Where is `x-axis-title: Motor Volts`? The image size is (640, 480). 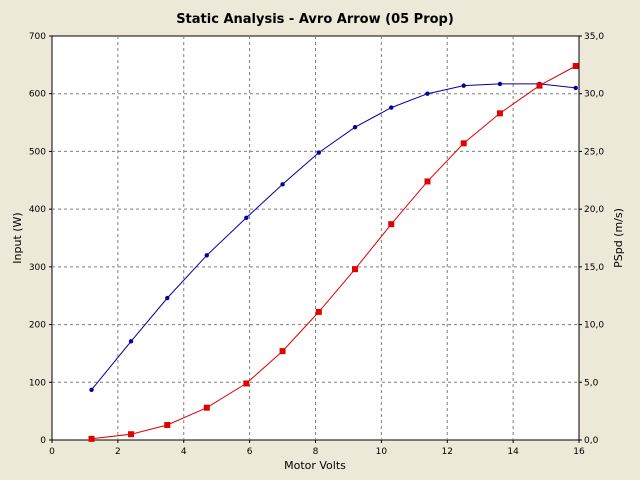
x-axis-title: Motor Volts is located at coordinates (315, 465).